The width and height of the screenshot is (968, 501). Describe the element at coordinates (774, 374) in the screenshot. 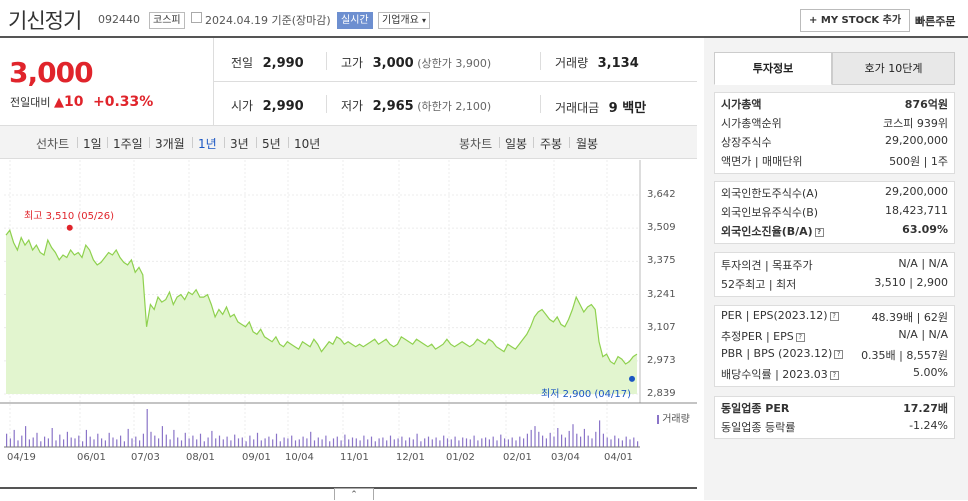

I see `info-key-text: 배당수익률 | 2023.03` at that location.